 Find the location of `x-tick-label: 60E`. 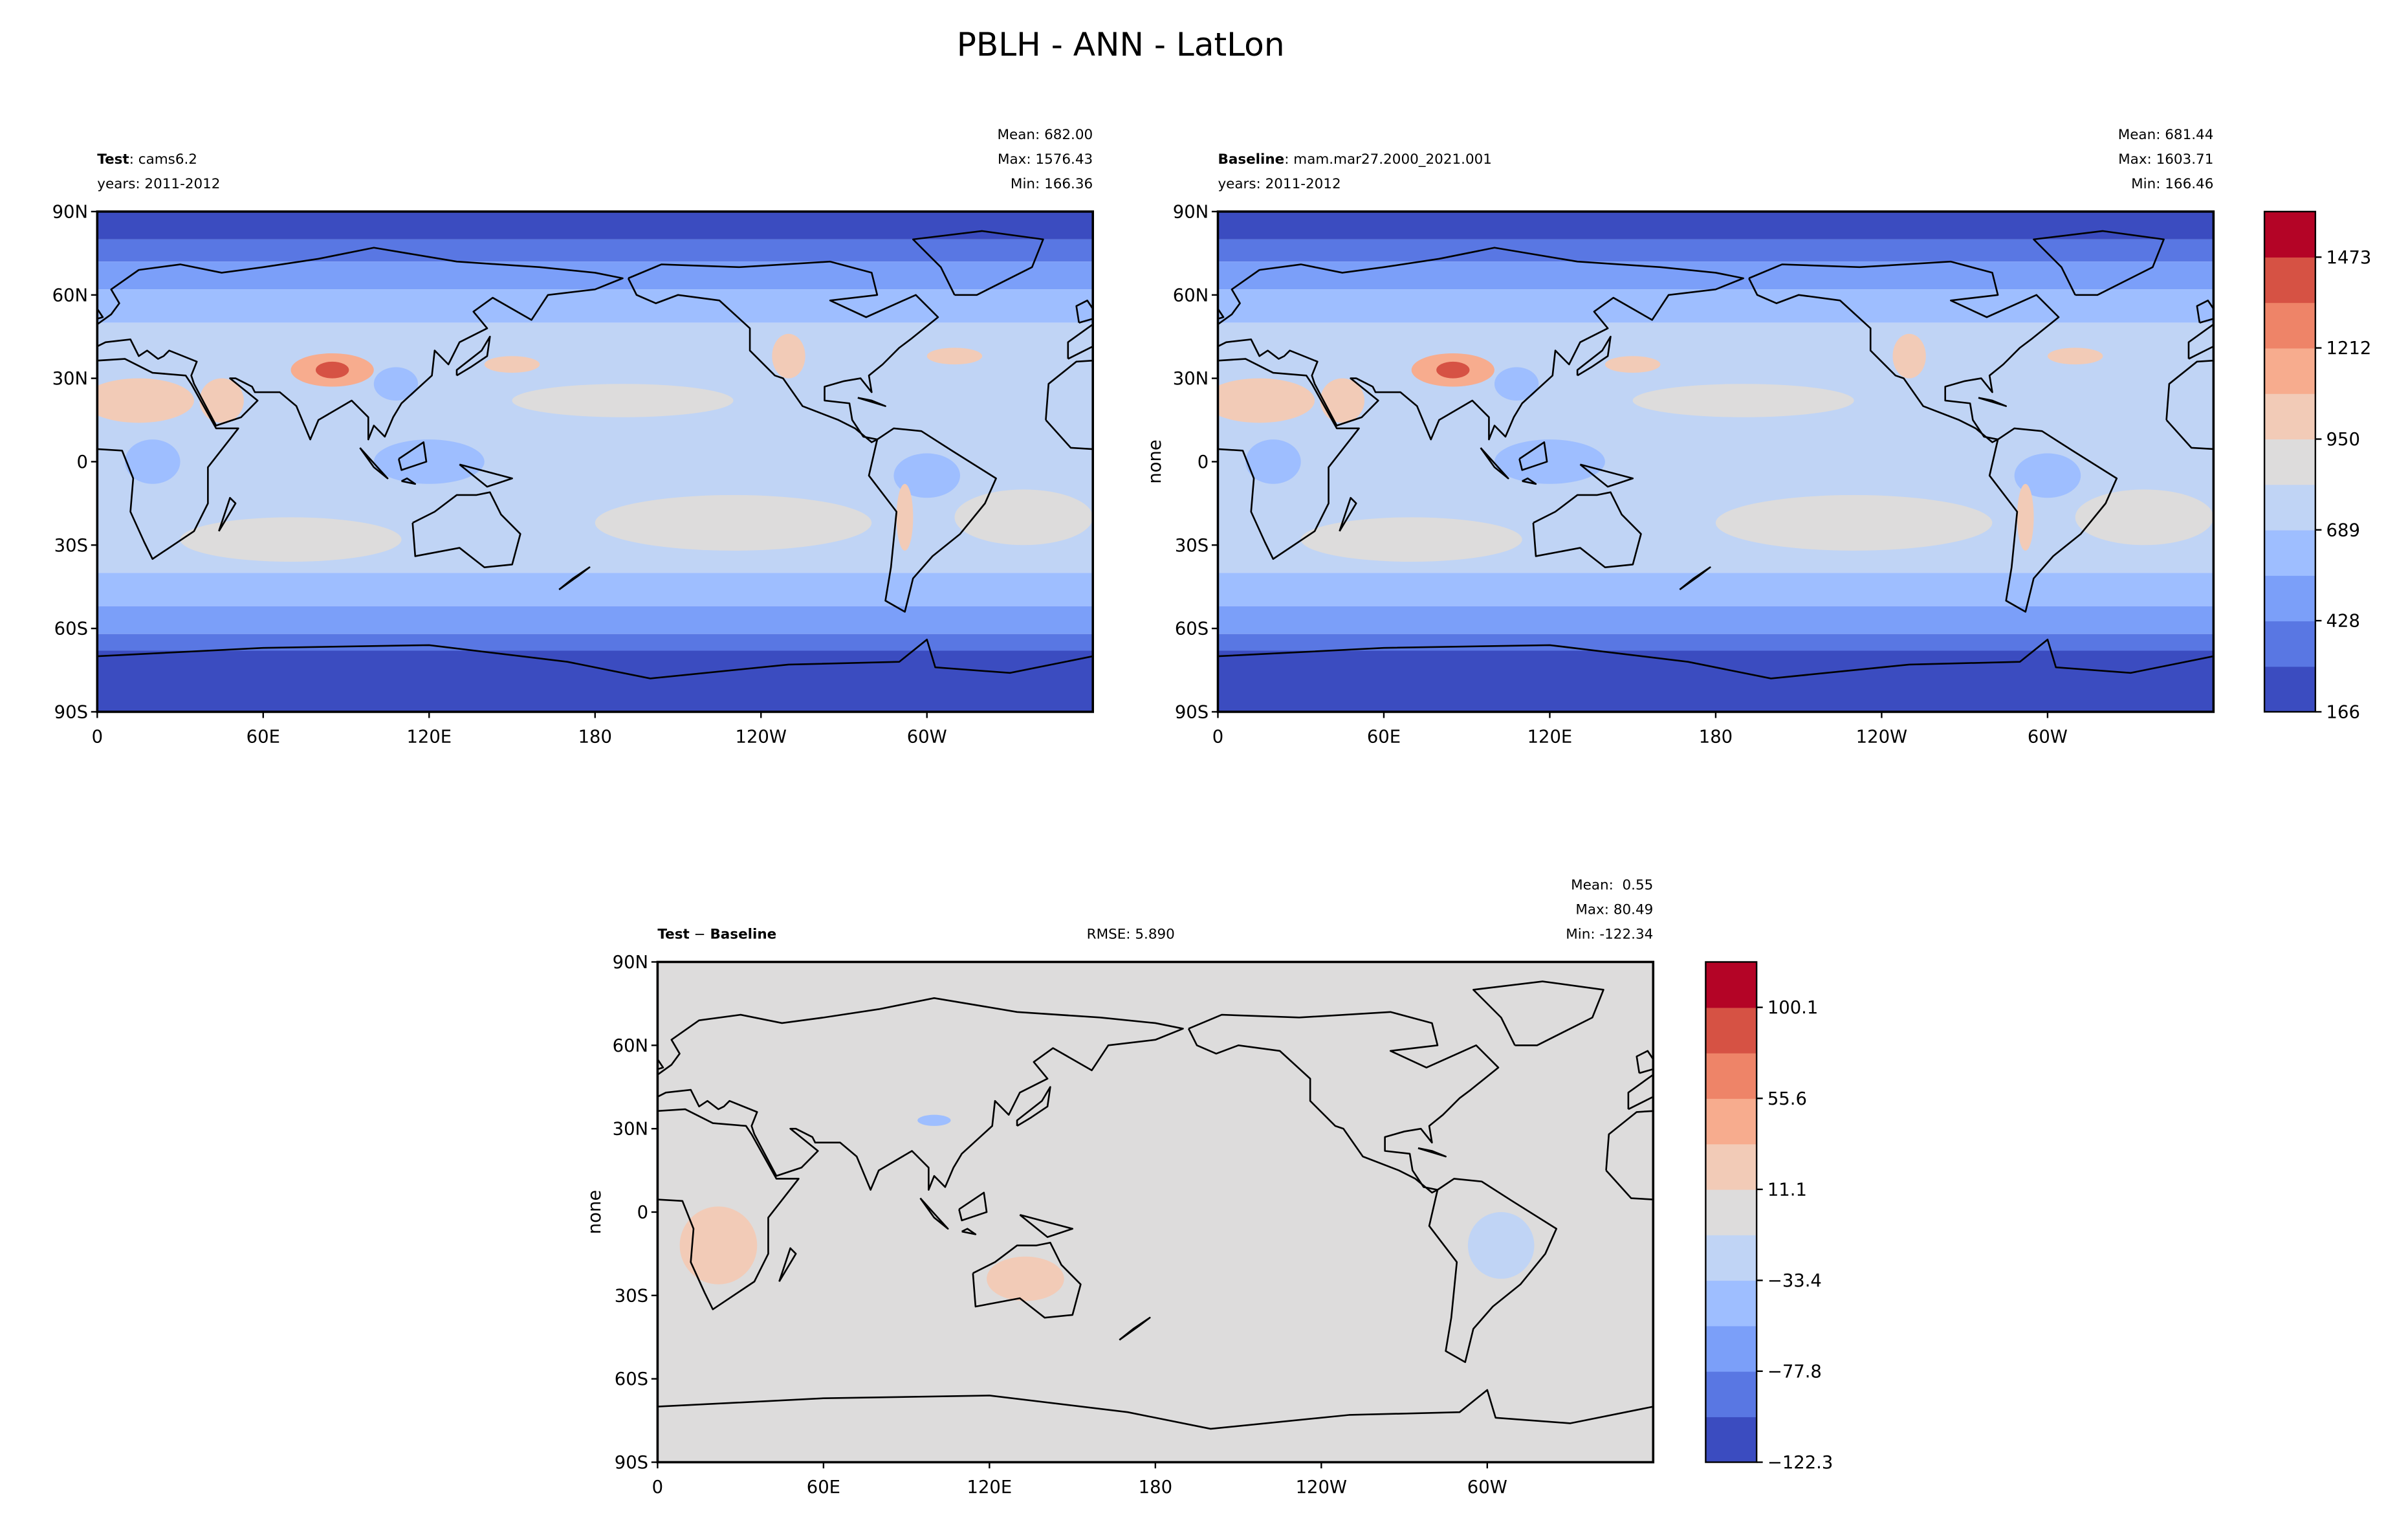

x-tick-label: 60E is located at coordinates (823, 1487).